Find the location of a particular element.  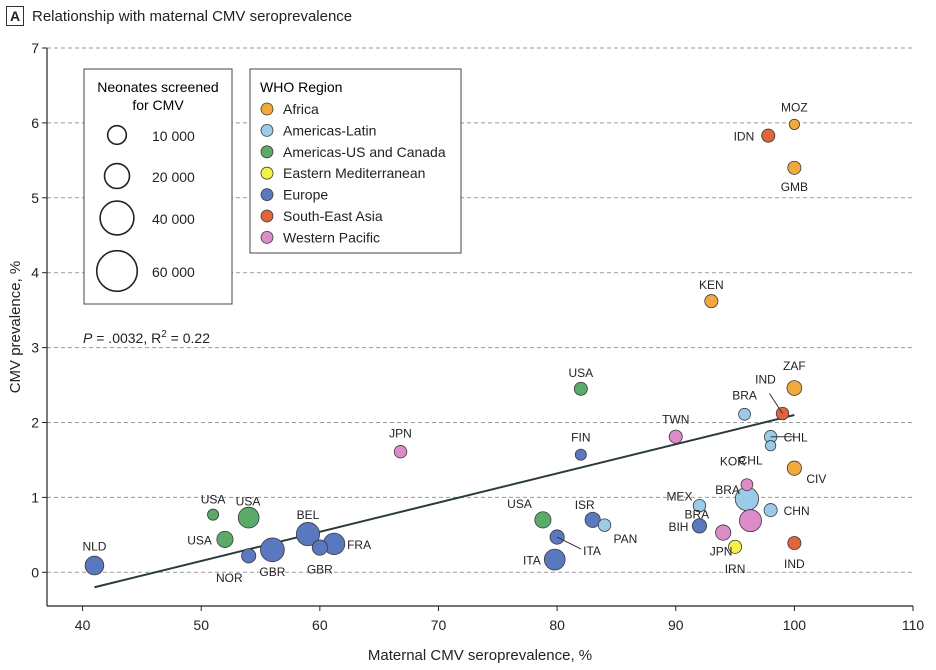

data-point-gbr is located at coordinates (272, 550).